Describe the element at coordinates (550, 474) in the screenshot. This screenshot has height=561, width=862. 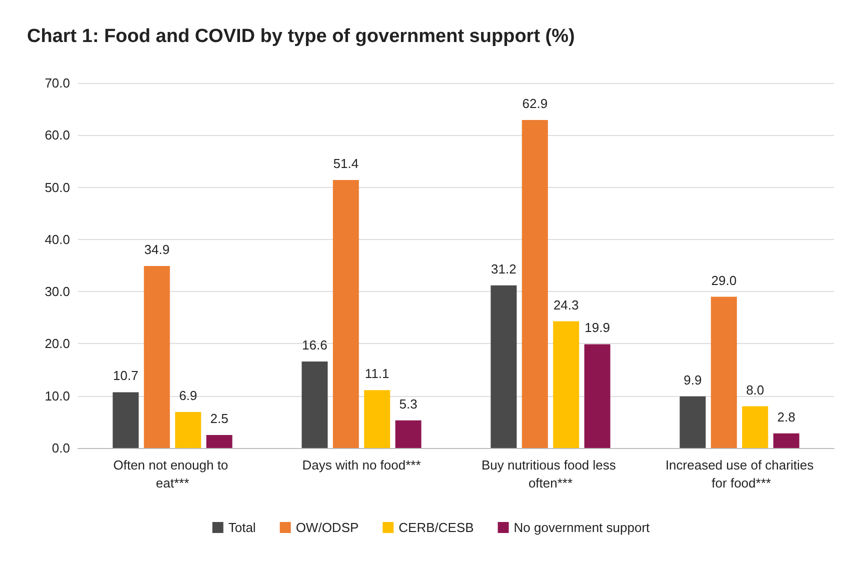
I see `x-tick-label: Buy nutritious food less often***` at that location.